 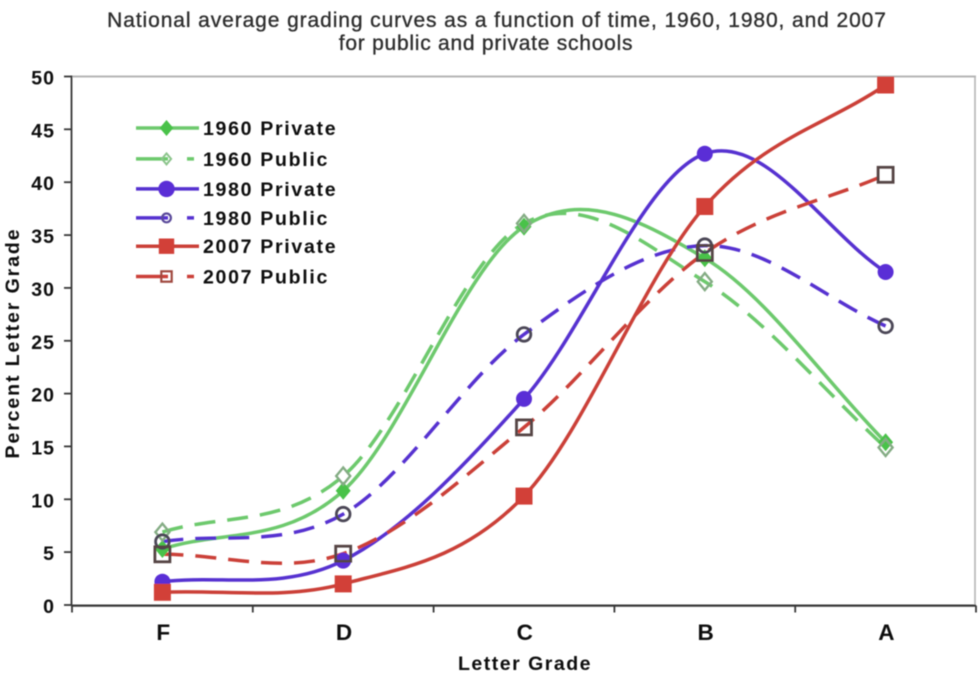 I want to click on svg-text: 45, so click(x=43, y=131).